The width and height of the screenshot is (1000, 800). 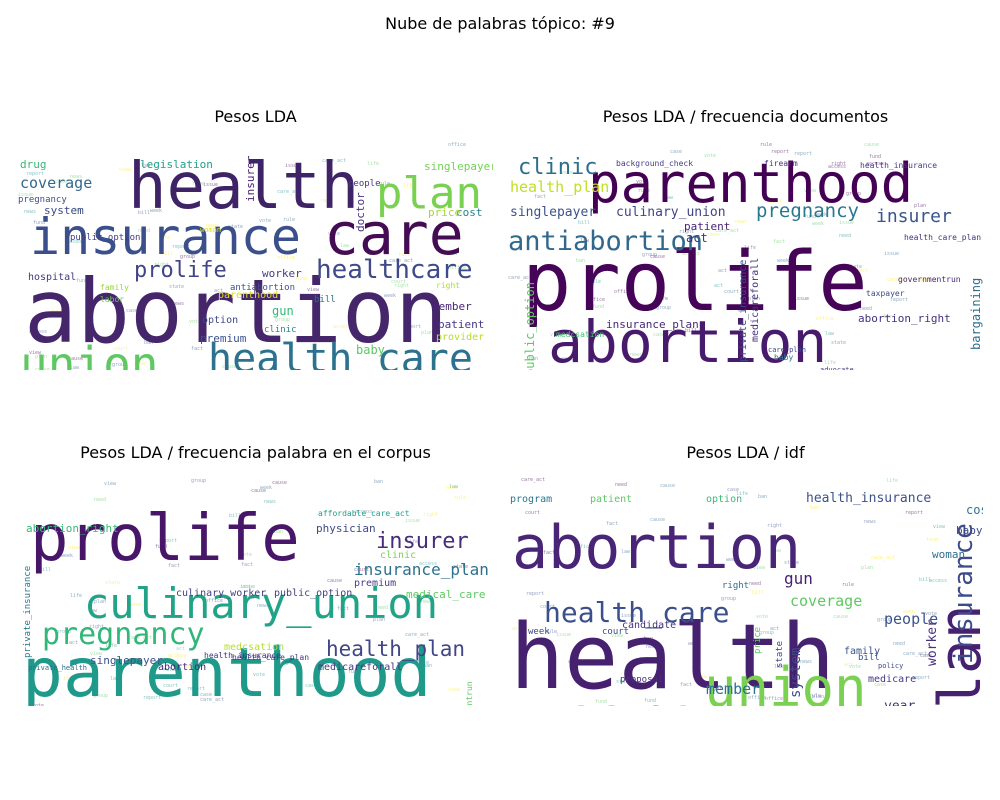 What do you see at coordinates (93, 611) in the screenshot?
I see `wordcloud-filler-word: law` at bounding box center [93, 611].